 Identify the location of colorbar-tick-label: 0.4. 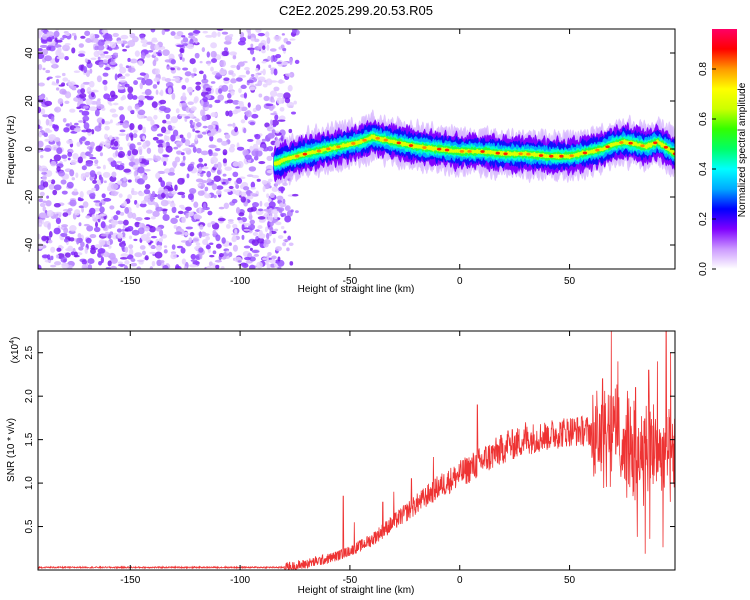
(703, 169).